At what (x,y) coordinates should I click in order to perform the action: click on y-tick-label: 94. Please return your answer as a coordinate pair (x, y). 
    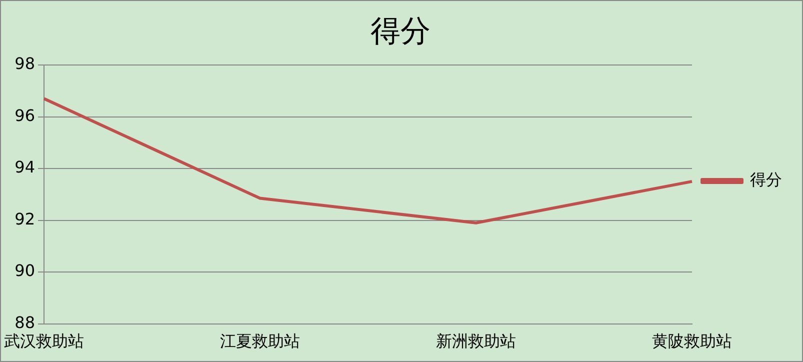
    Looking at the image, I should click on (24, 167).